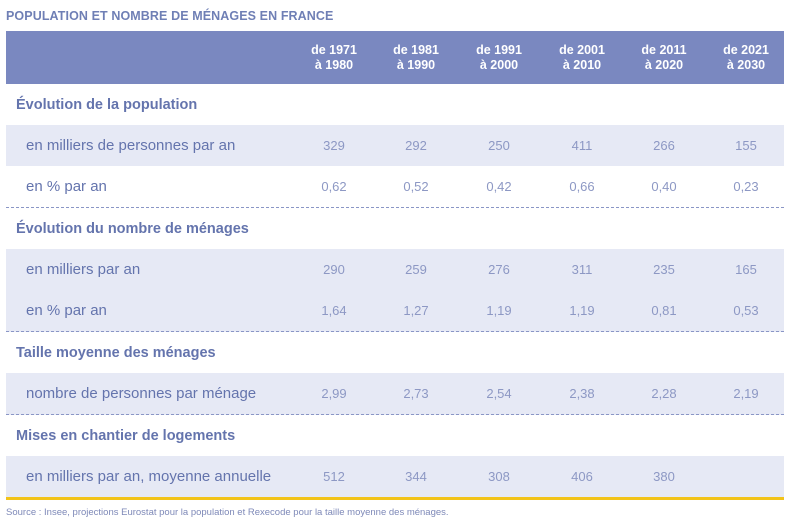 This screenshot has height=521, width=800. Describe the element at coordinates (499, 393) in the screenshot. I see `table-cell: 2,54` at that location.